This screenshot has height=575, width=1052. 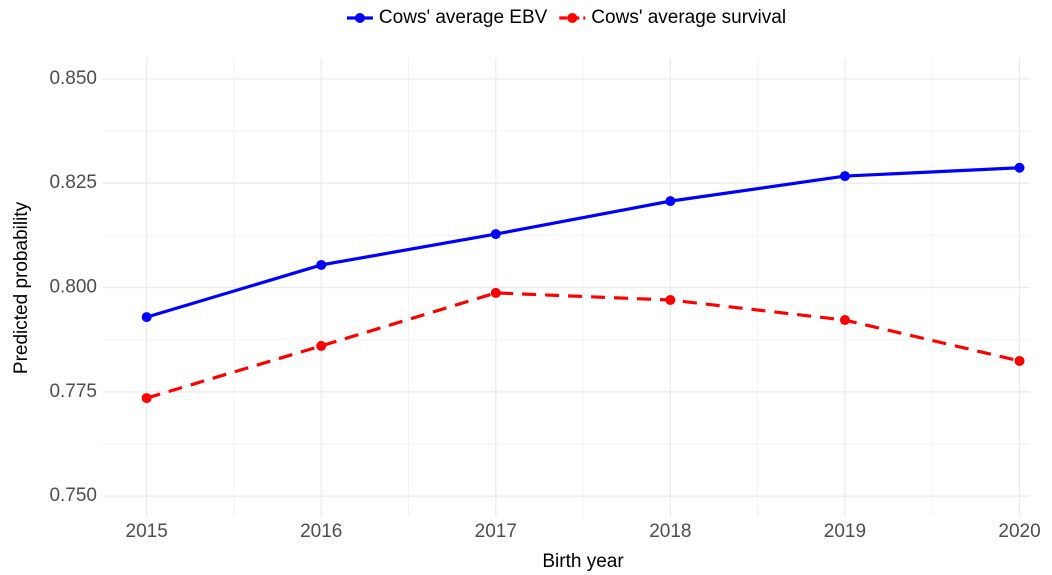 I want to click on x-tick-label: 2018, so click(x=670, y=531).